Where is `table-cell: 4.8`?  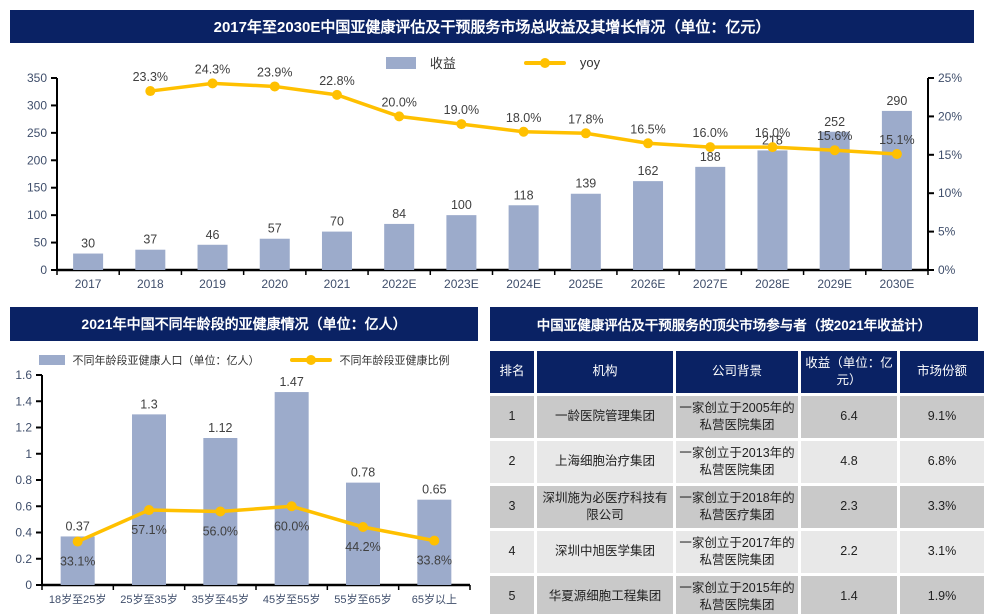
table-cell: 4.8 is located at coordinates (849, 461).